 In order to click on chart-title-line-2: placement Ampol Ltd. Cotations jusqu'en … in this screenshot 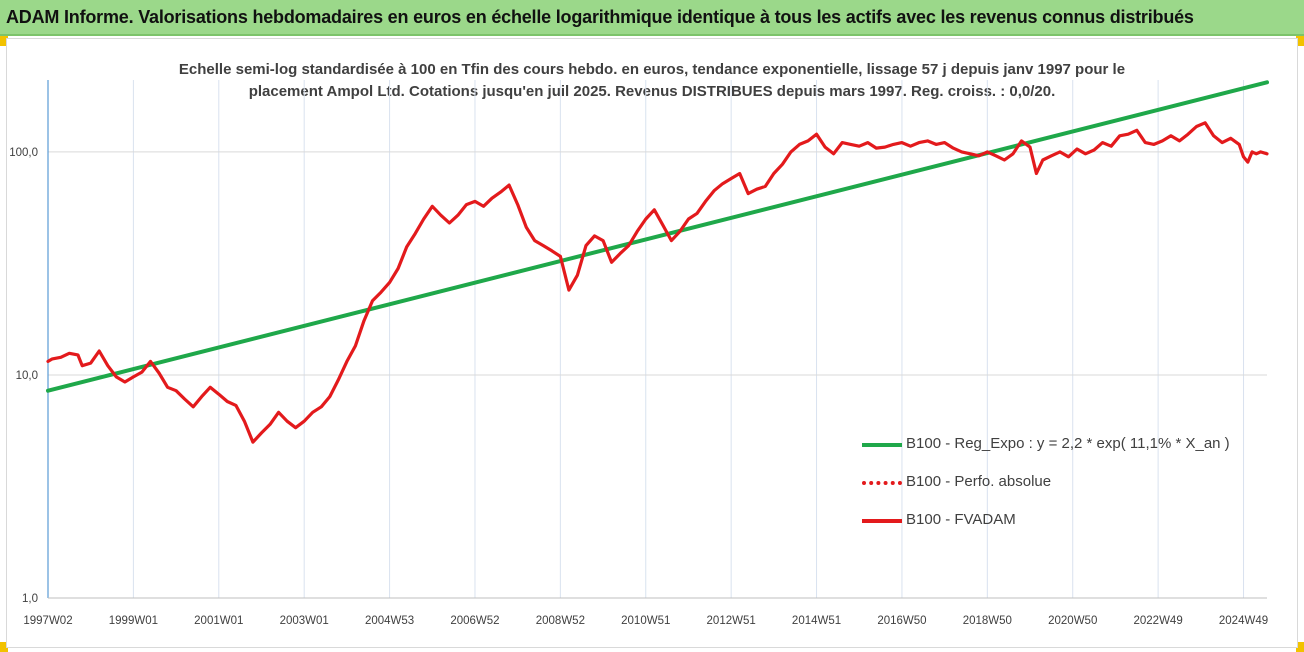, I will do `click(652, 91)`.